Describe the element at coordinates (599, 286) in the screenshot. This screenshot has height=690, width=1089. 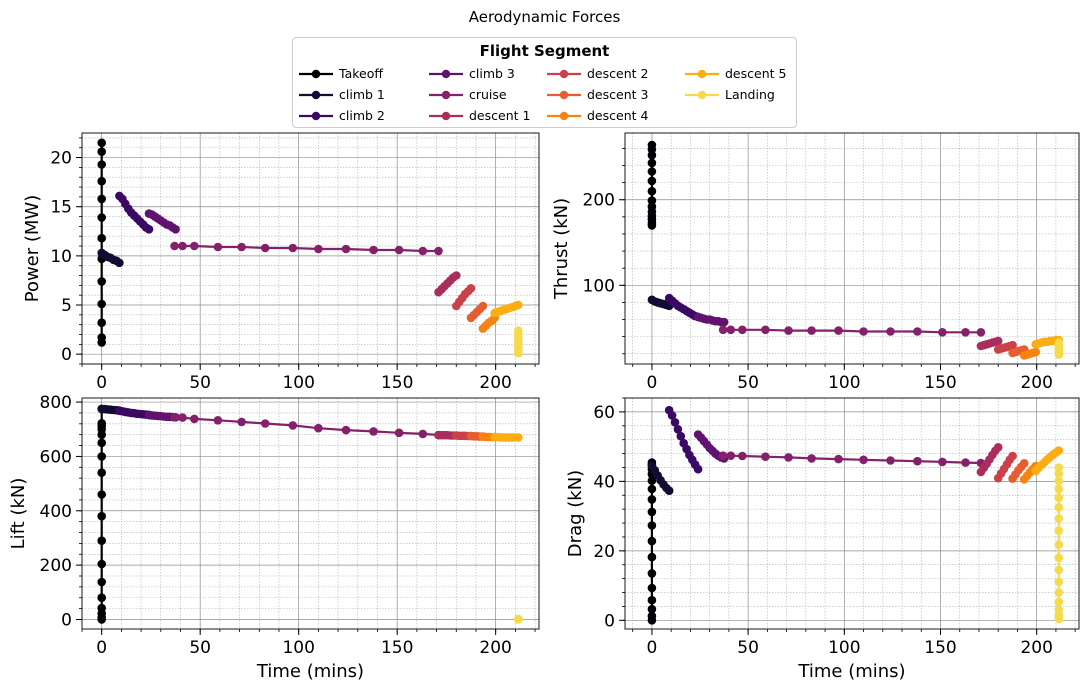
I see `y-tick-label: 100` at that location.